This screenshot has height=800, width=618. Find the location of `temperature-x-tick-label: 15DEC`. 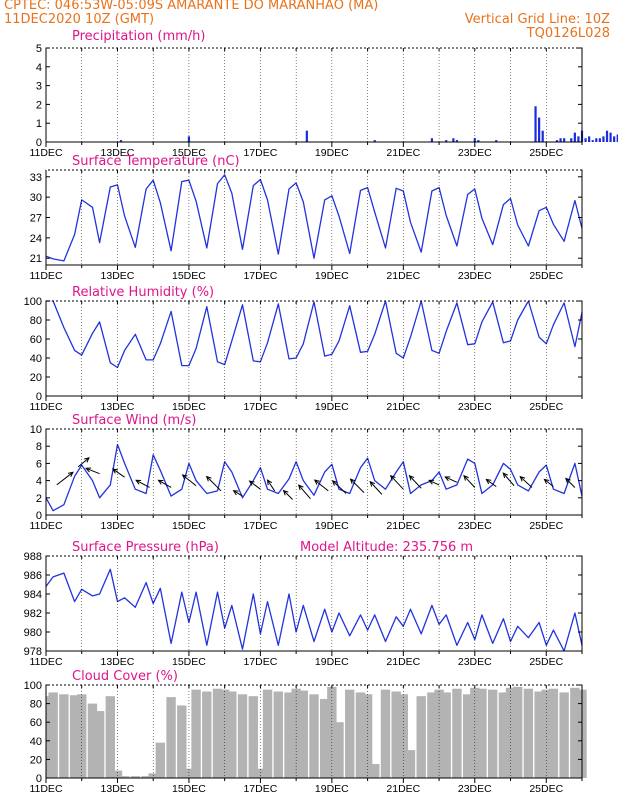

temperature-x-tick-label: 15DEC is located at coordinates (189, 276).